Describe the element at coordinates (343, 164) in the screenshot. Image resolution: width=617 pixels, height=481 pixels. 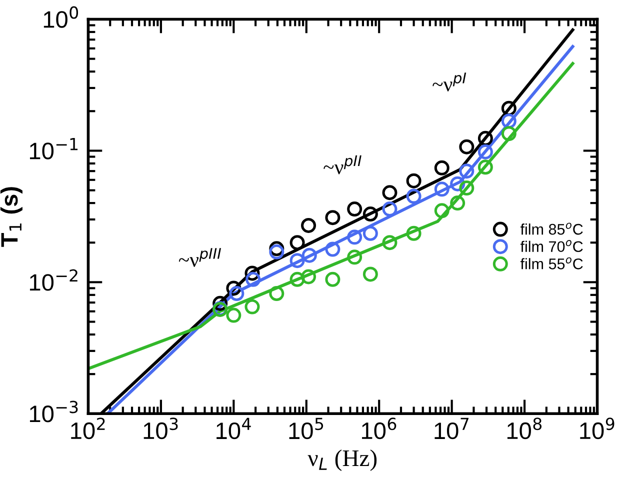
I see `annotation: ~ν$^{pII}$` at that location.